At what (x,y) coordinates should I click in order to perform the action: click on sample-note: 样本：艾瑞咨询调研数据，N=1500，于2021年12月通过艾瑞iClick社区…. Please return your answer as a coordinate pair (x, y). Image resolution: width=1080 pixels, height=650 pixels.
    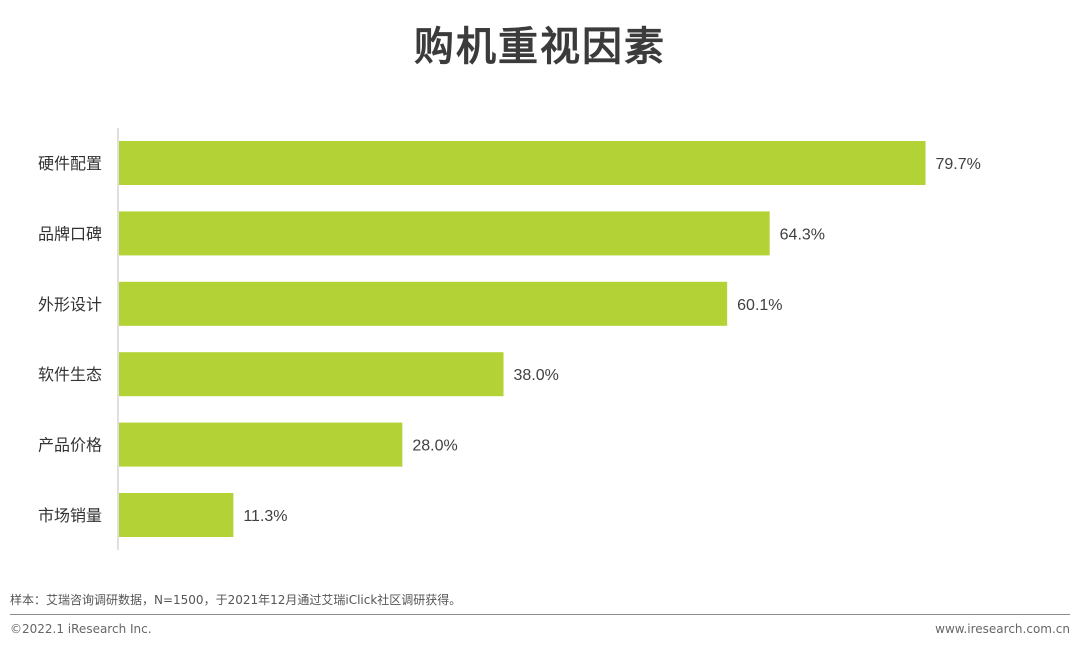
    Looking at the image, I should click on (236, 600).